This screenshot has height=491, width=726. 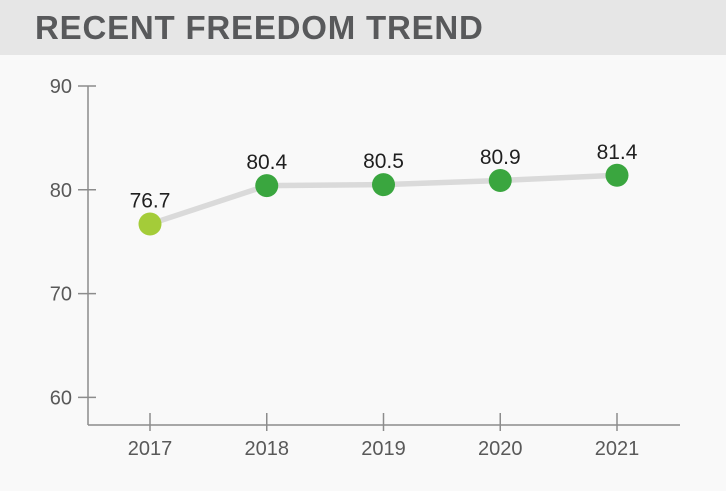 I want to click on x-tick-label: 2019, so click(x=383, y=449).